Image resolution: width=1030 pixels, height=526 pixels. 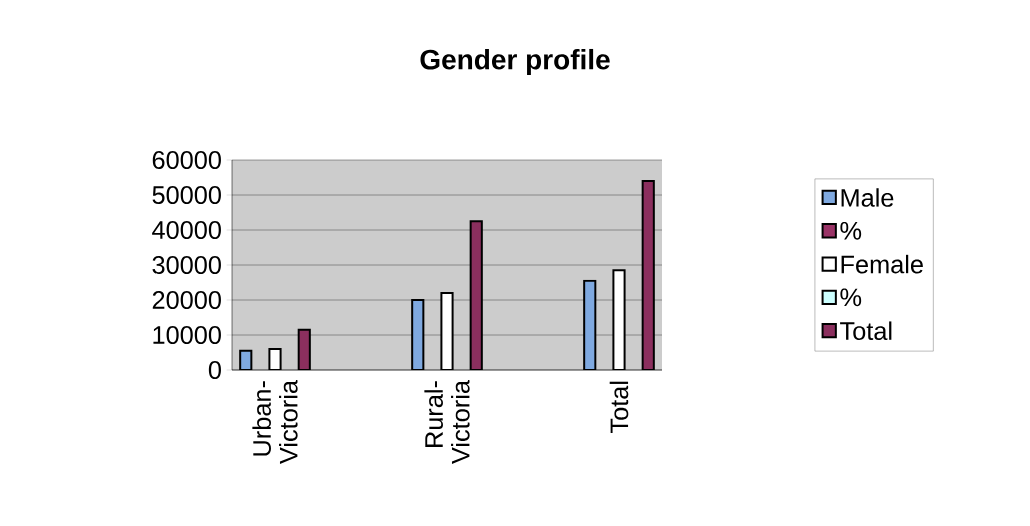 What do you see at coordinates (186, 265) in the screenshot?
I see `y-tick-label: 30000` at bounding box center [186, 265].